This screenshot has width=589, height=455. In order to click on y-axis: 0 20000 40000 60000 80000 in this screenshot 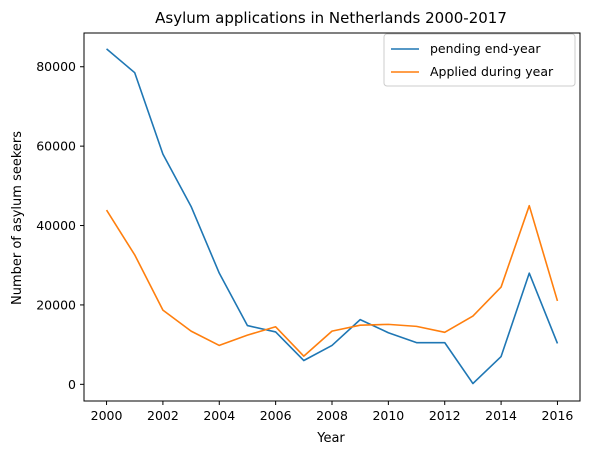, I will do `click(60, 225)`.